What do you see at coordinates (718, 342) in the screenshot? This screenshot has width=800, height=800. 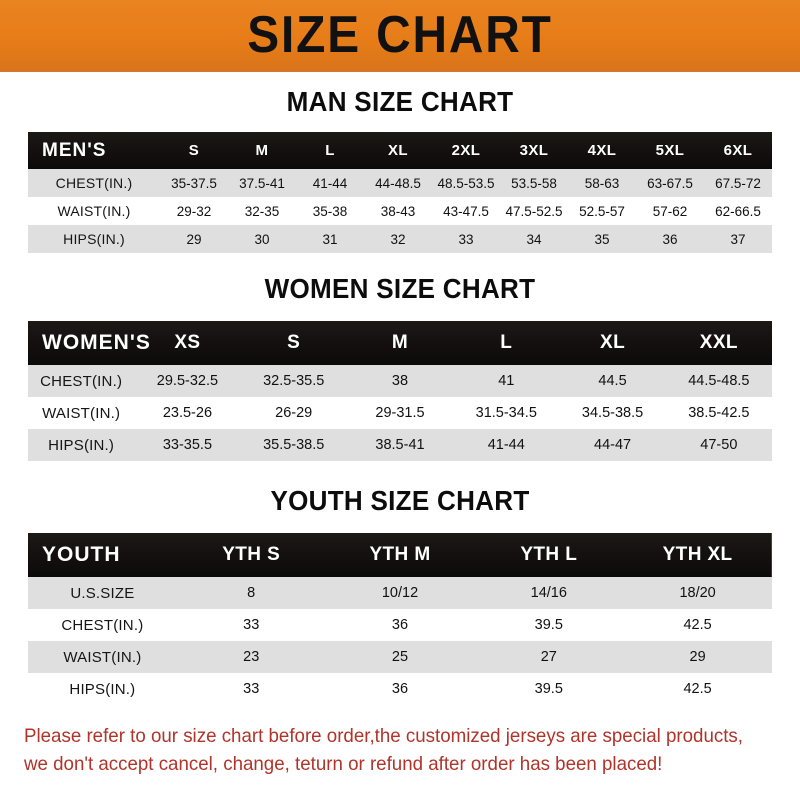 I see `women-col-xxl: XXL` at bounding box center [718, 342].